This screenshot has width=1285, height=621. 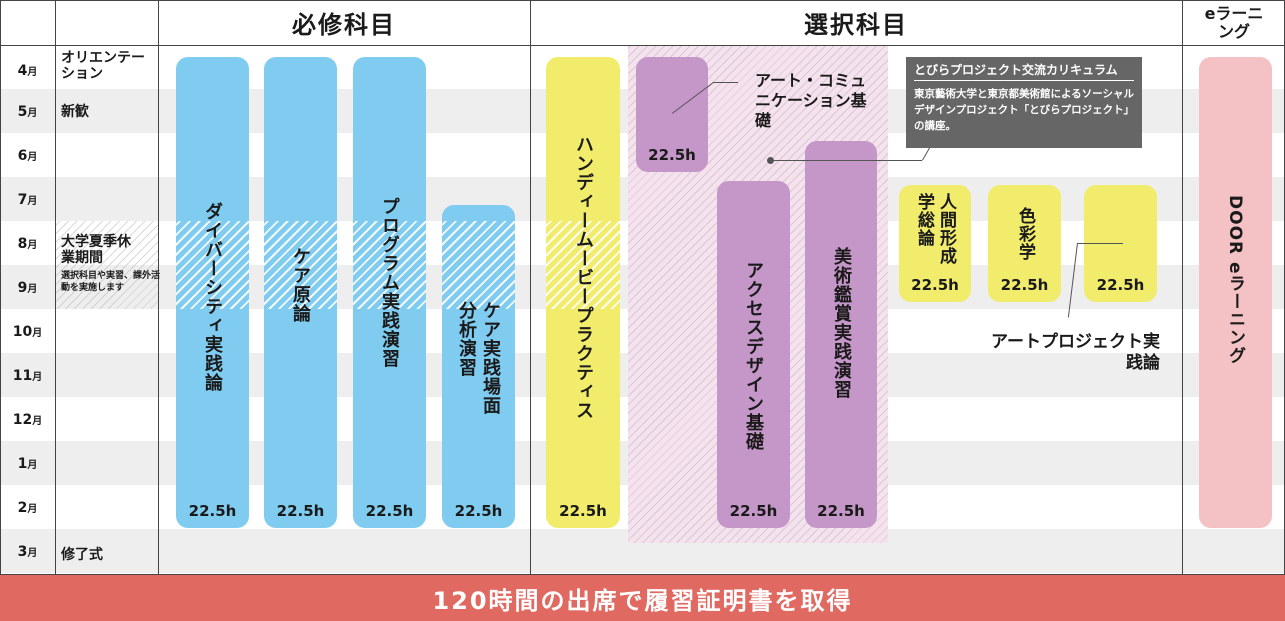 I want to click on event-summer: 大学夏季休業期間, so click(x=96, y=250).